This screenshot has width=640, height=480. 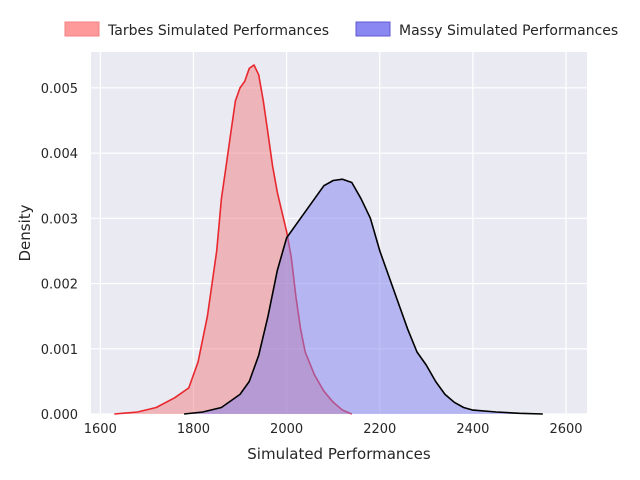 I want to click on x-tick-label: 1600, so click(x=100, y=429).